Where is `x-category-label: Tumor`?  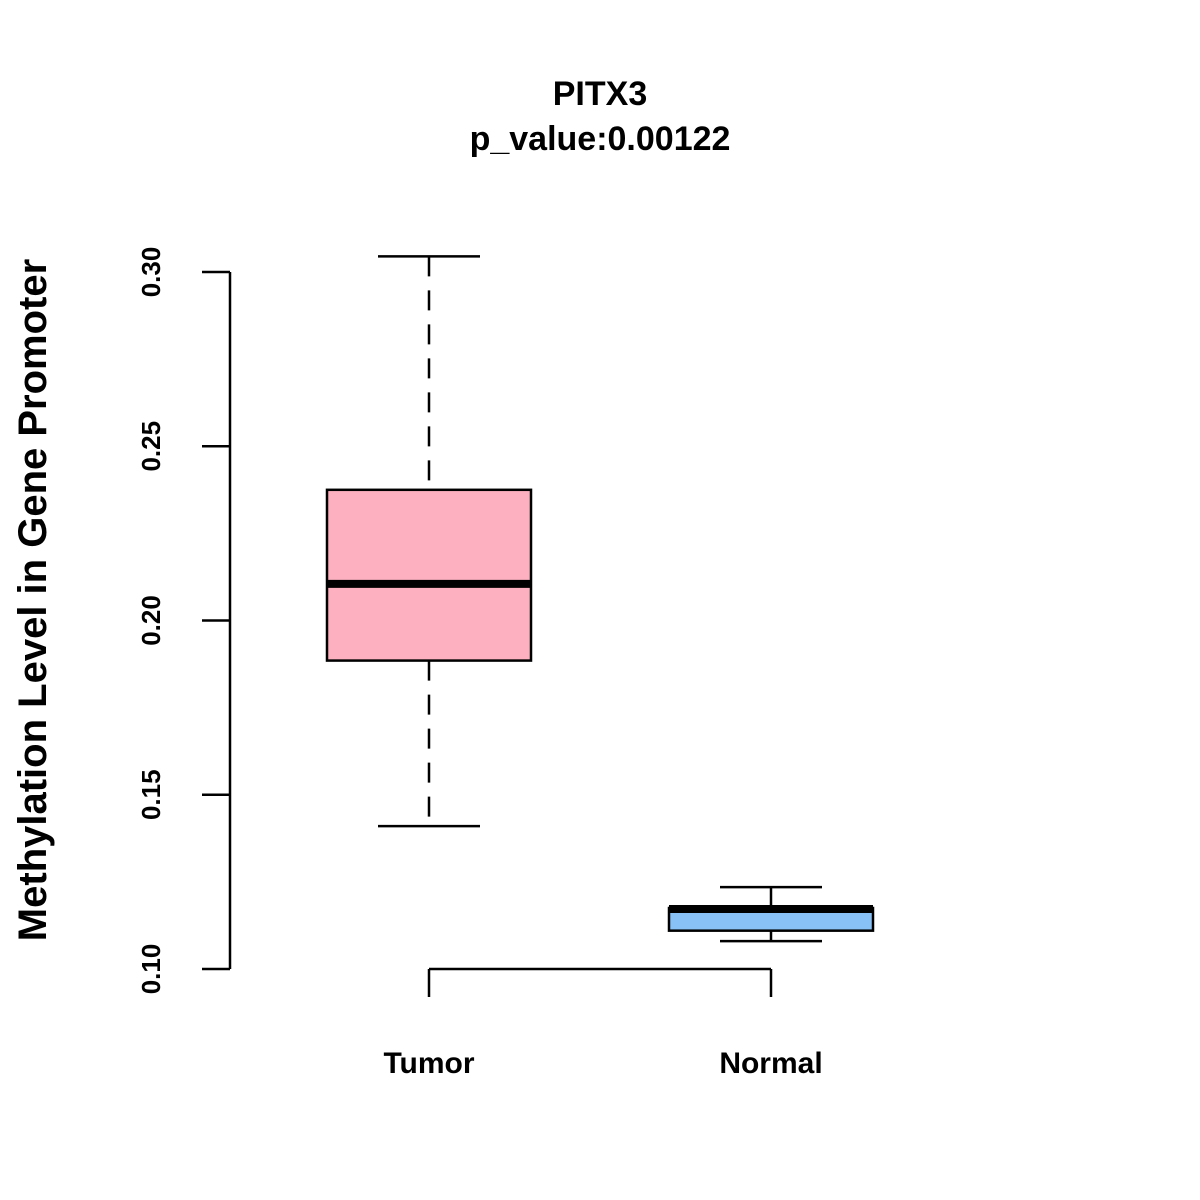 x-category-label: Tumor is located at coordinates (428, 1063).